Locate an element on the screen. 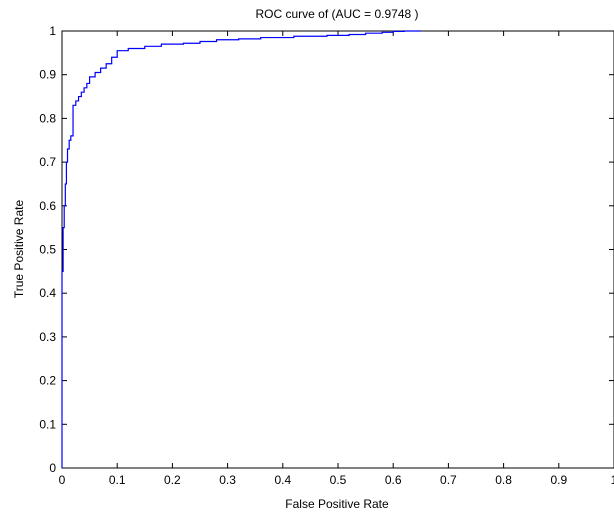 The height and width of the screenshot is (515, 614). y-tick-label: 0.8 is located at coordinates (47, 118).